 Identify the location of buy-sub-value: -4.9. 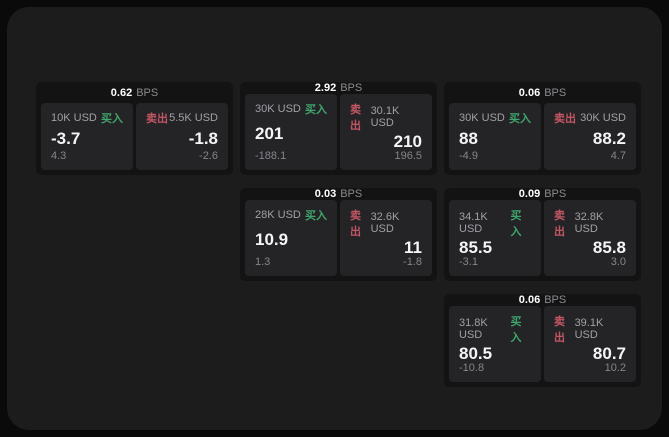
(468, 156).